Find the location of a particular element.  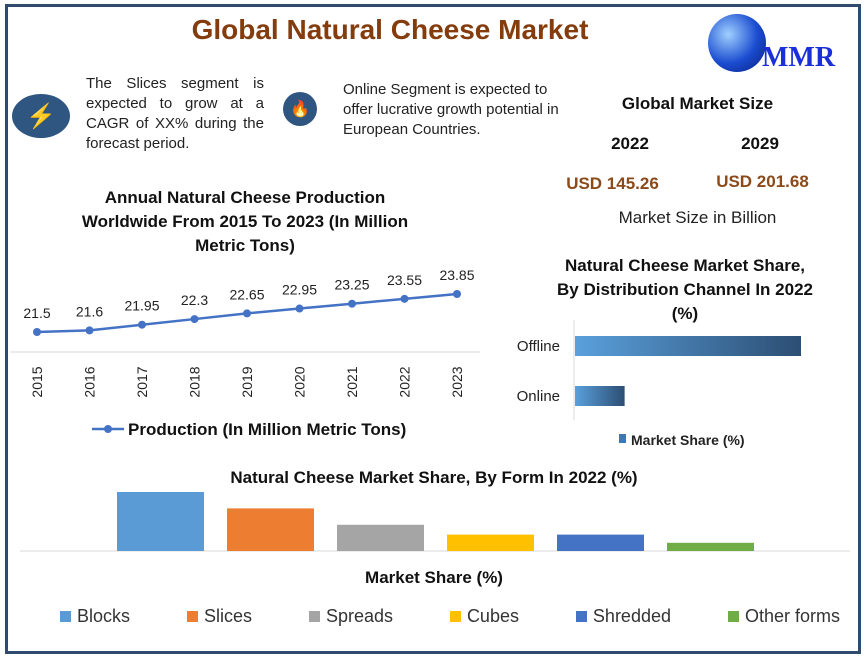

market-size-unit: Market Size in Billion is located at coordinates (697, 217).